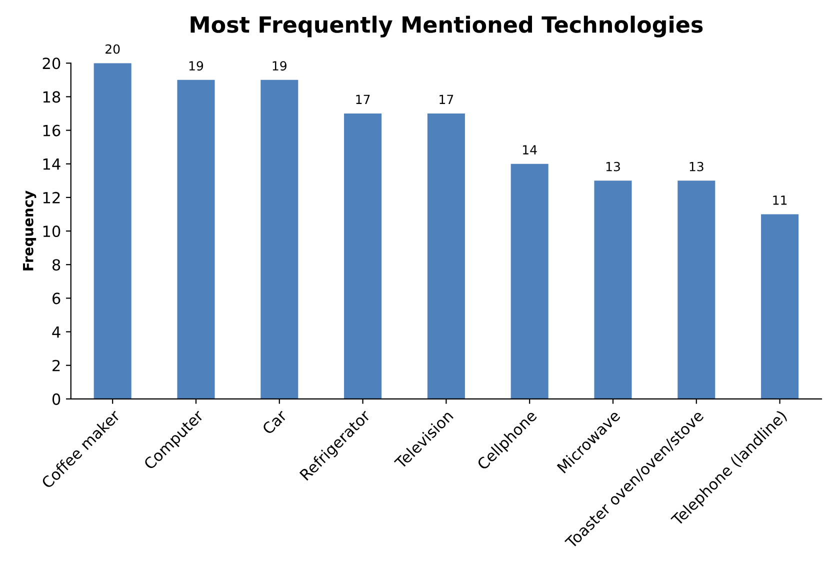 This screenshot has height=574, width=834. I want to click on x-tick-label: Car, so click(275, 422).